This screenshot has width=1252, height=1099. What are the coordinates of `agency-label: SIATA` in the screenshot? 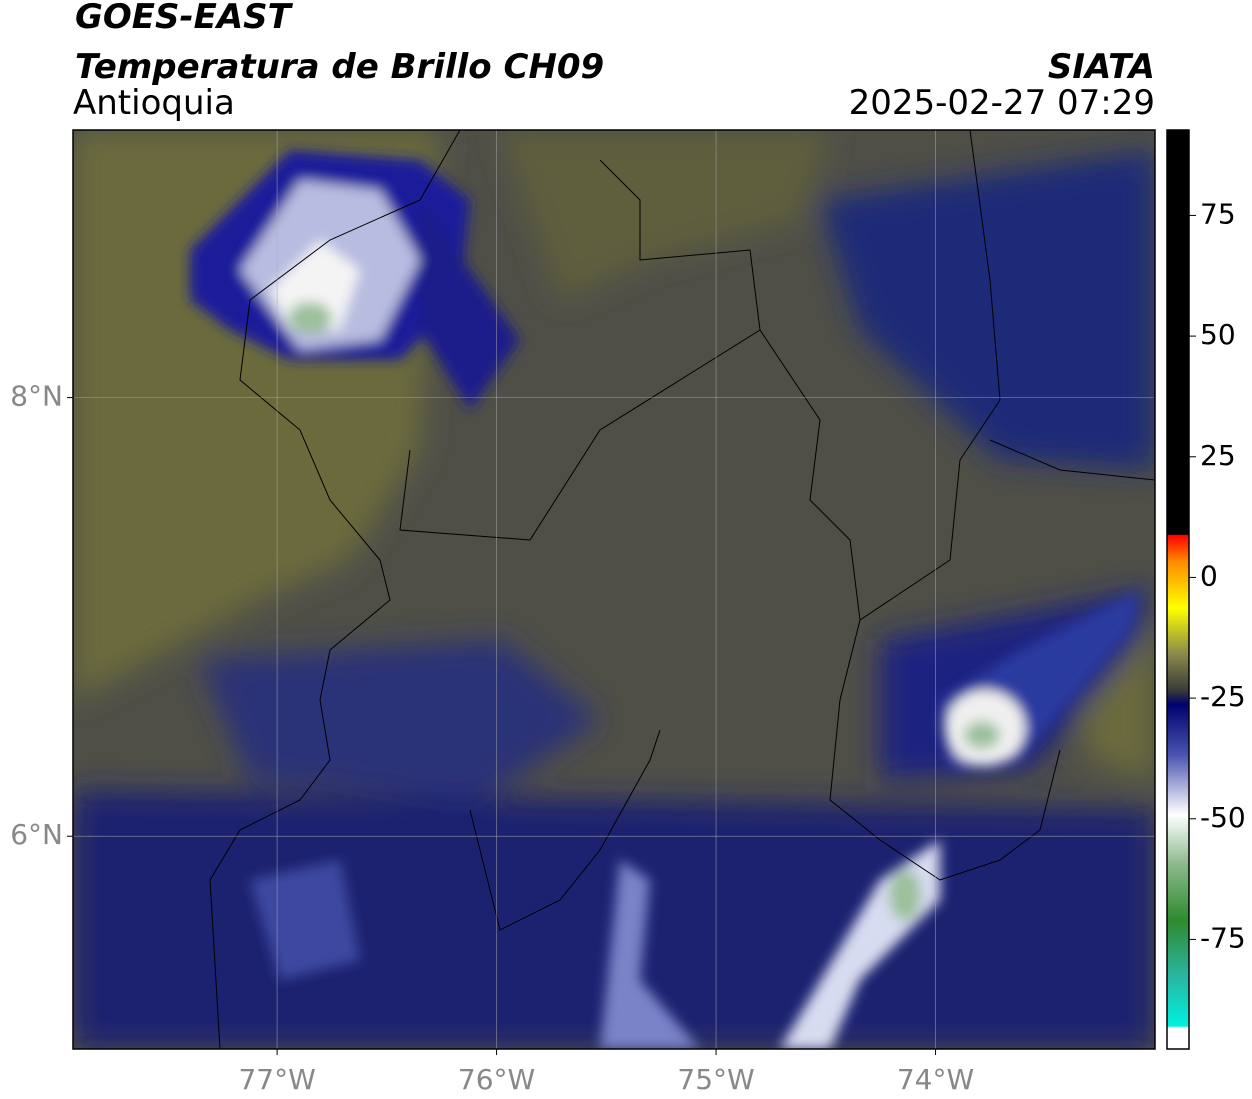 It's located at (1101, 67).